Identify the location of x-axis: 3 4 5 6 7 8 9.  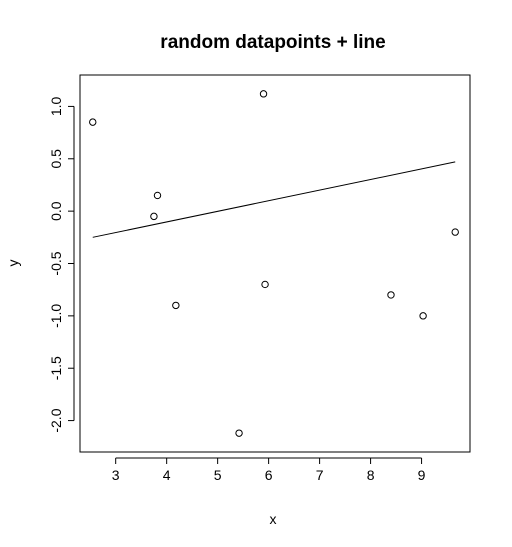
(269, 470).